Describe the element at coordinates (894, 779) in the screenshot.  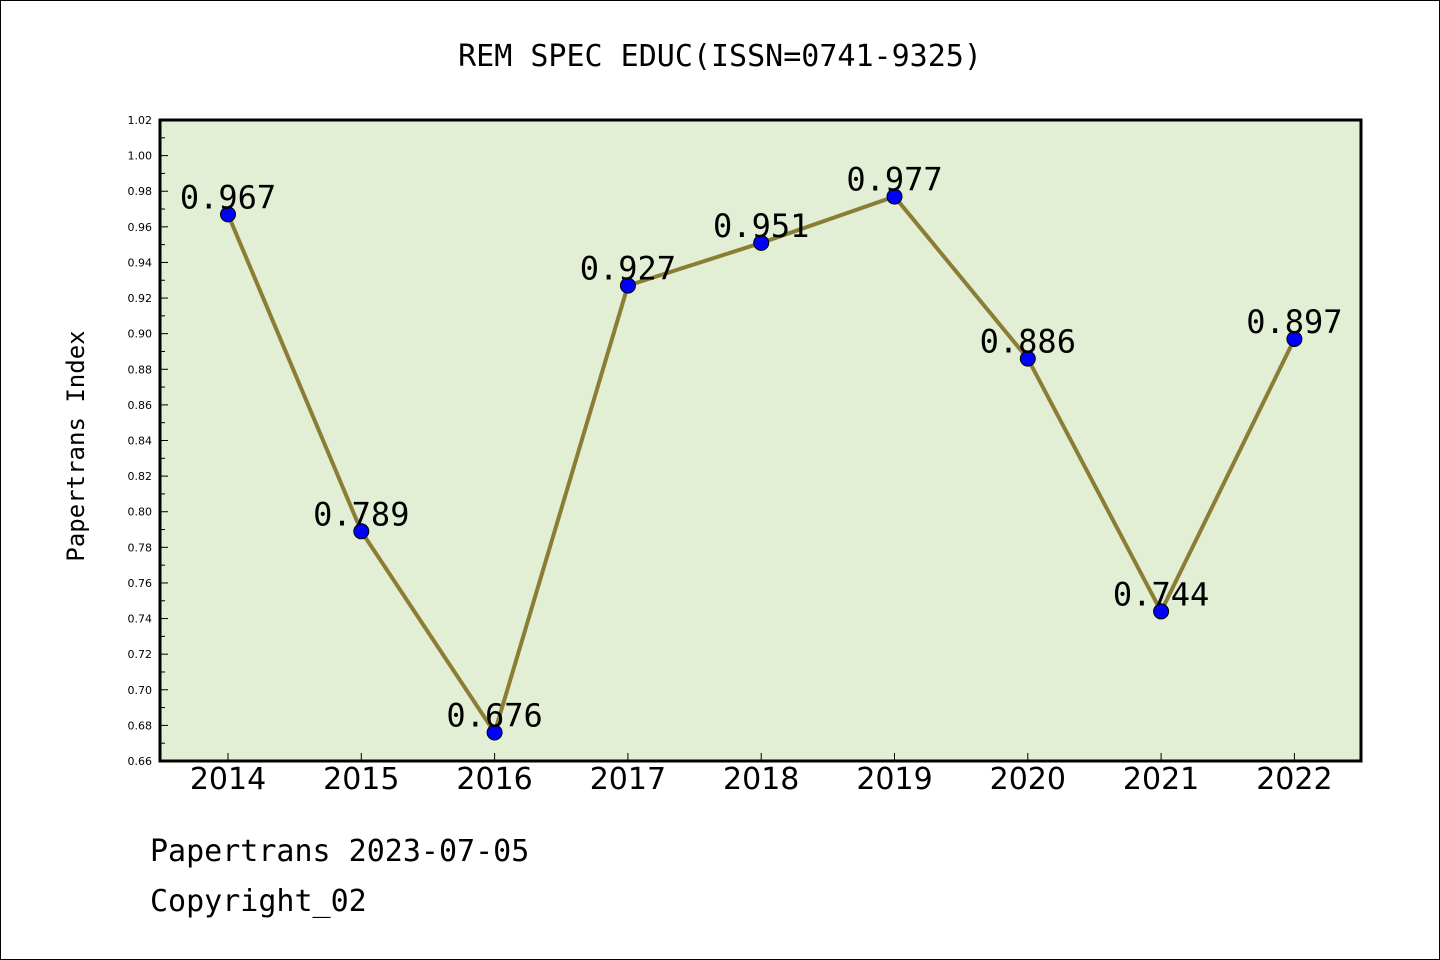
I see `x-tick-label: 2019` at that location.